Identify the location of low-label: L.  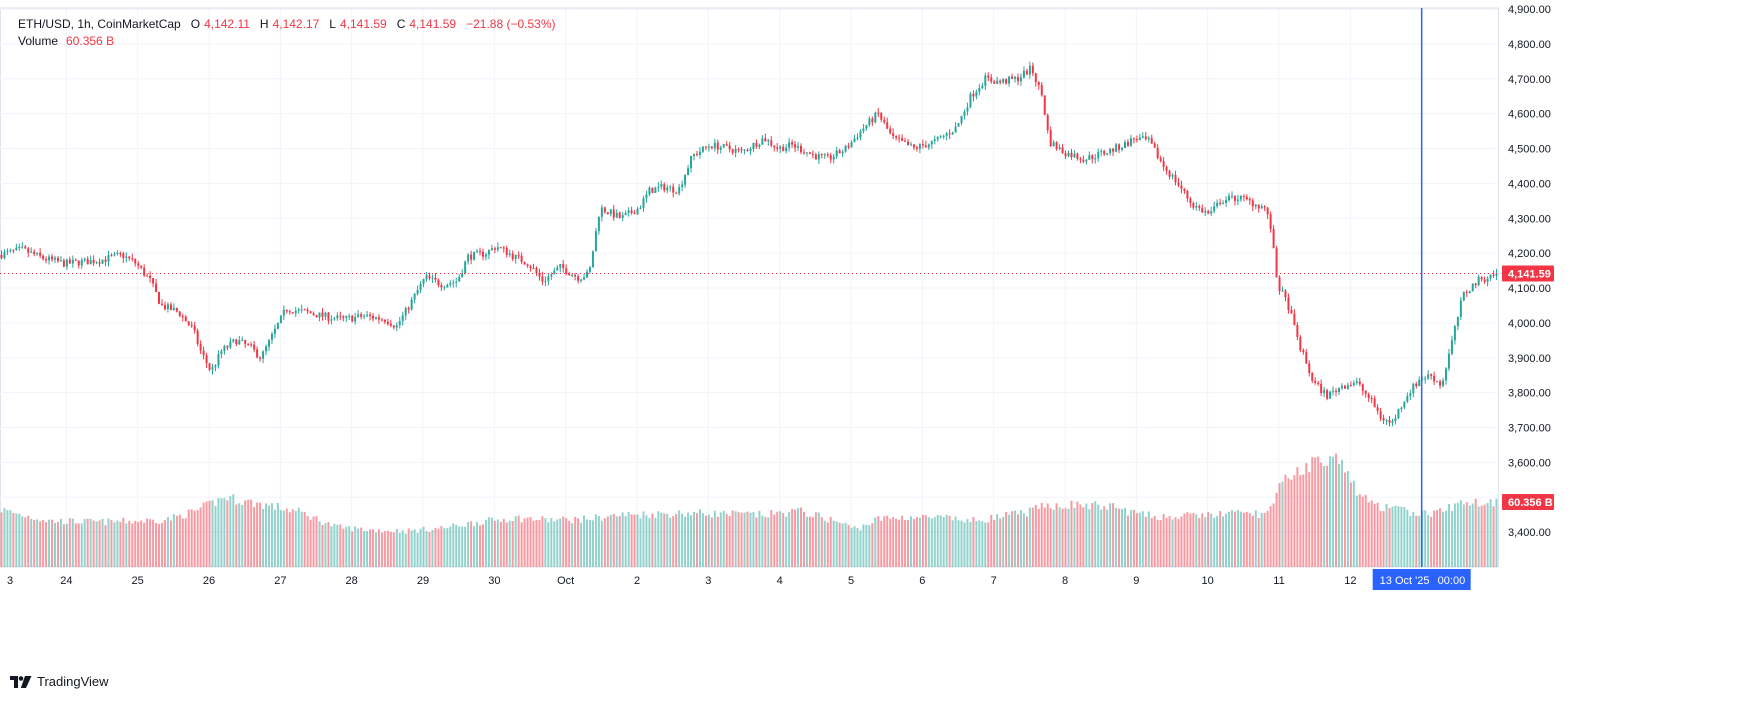
(332, 24).